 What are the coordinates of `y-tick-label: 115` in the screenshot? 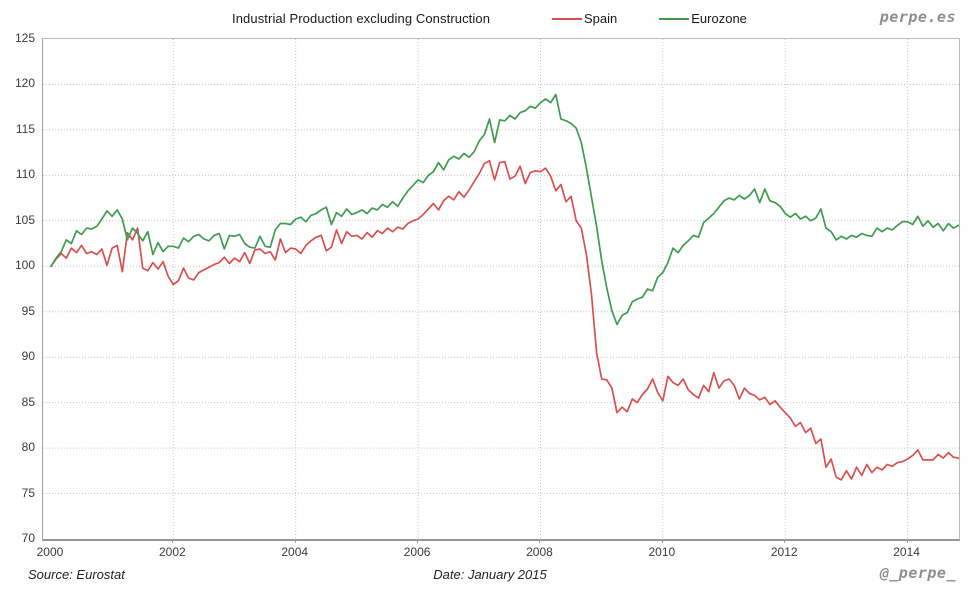 It's located at (25, 128).